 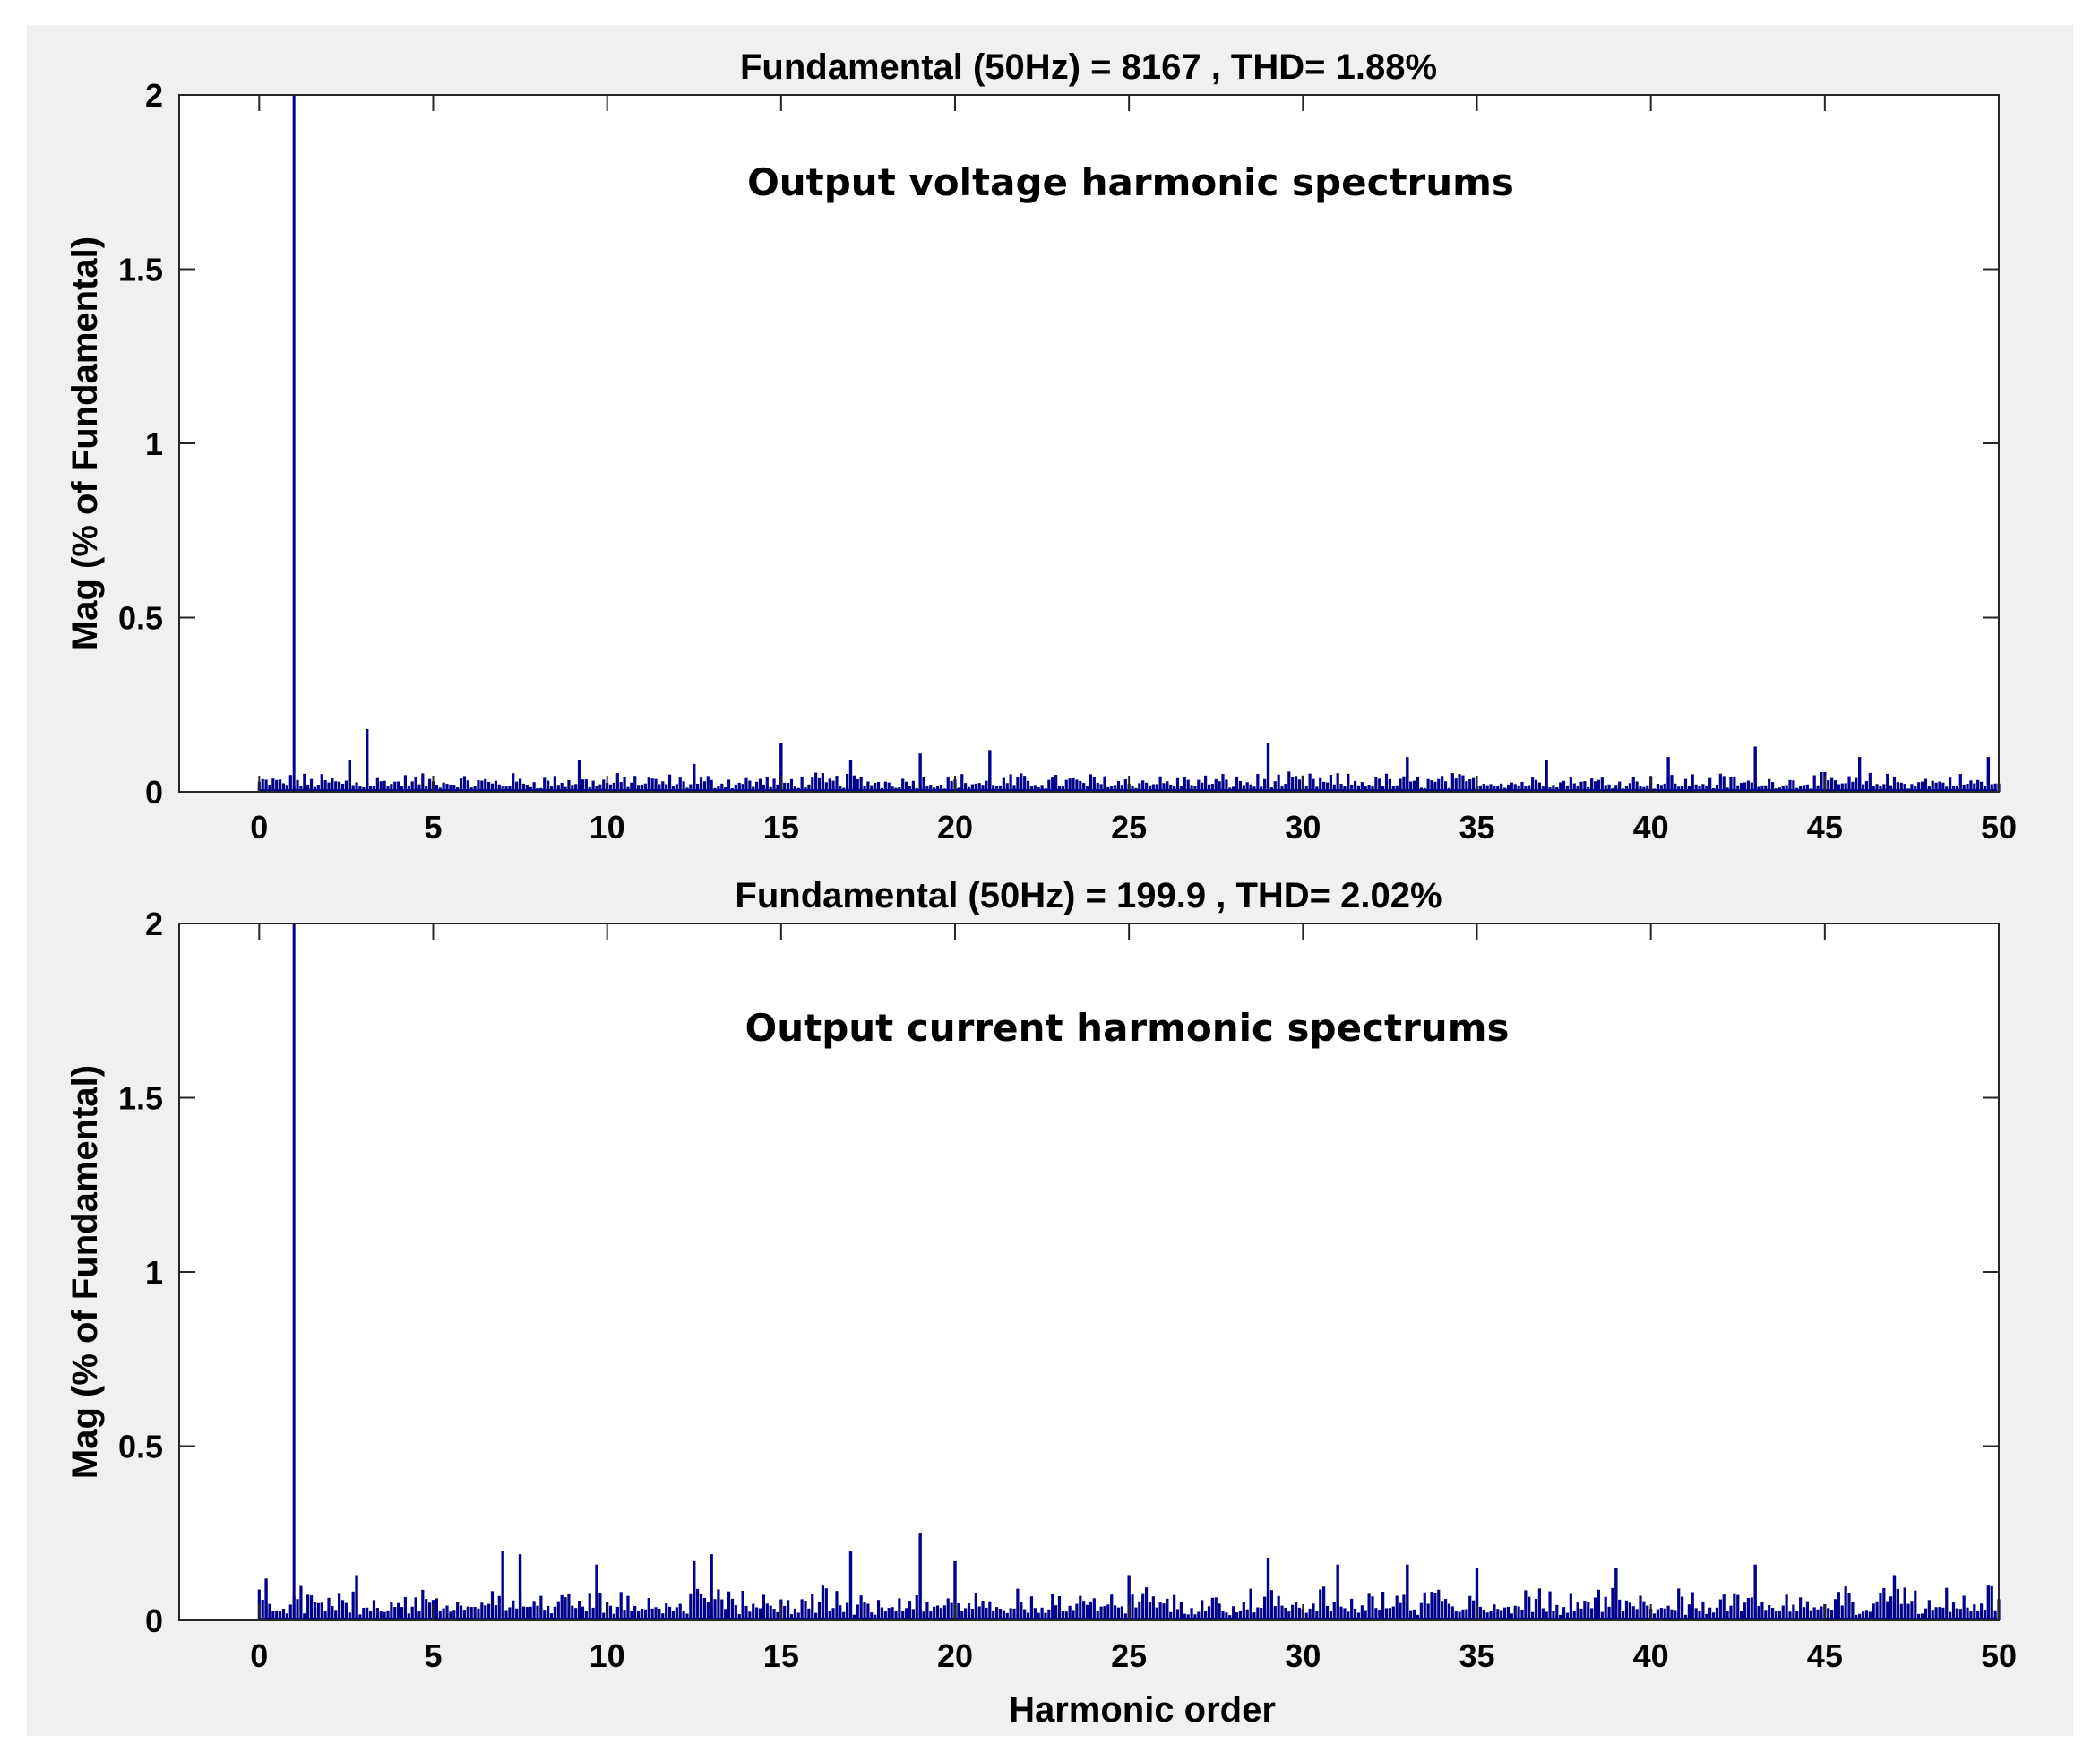 What do you see at coordinates (1088, 895) in the screenshot?
I see `current-chart-title: Fundamental (50Hz) = 199.9 , THD= 2.02%` at bounding box center [1088, 895].